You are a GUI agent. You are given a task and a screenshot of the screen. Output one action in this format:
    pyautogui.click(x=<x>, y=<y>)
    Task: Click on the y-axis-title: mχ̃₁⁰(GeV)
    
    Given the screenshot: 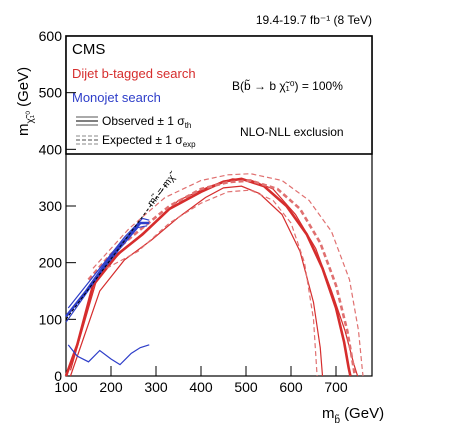 What is the action you would take?
    pyautogui.click(x=25, y=101)
    